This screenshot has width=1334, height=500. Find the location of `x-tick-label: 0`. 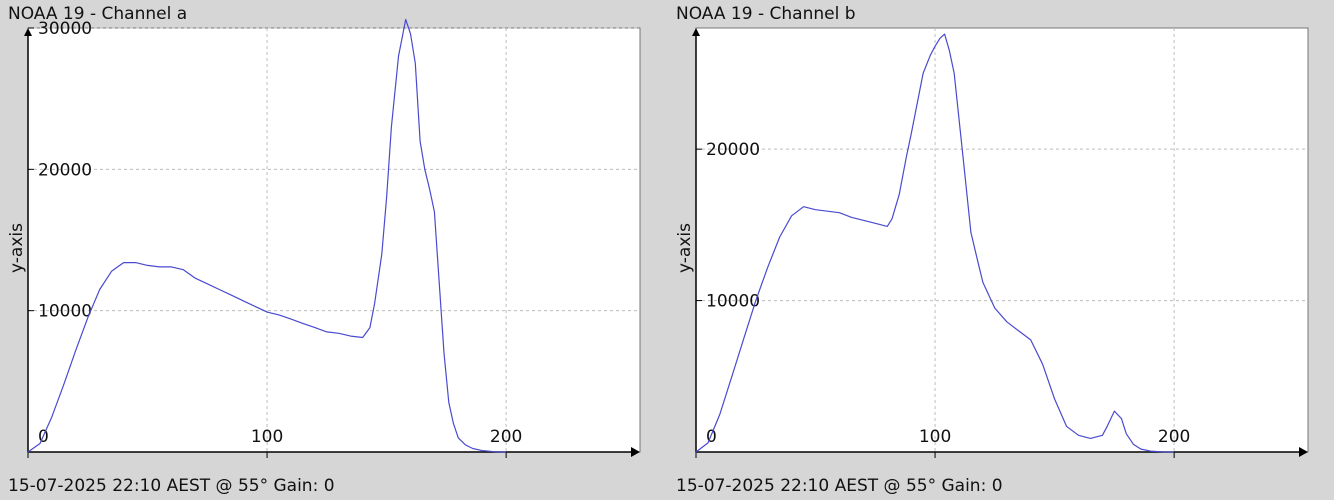

x-tick-label: 0 is located at coordinates (711, 437).